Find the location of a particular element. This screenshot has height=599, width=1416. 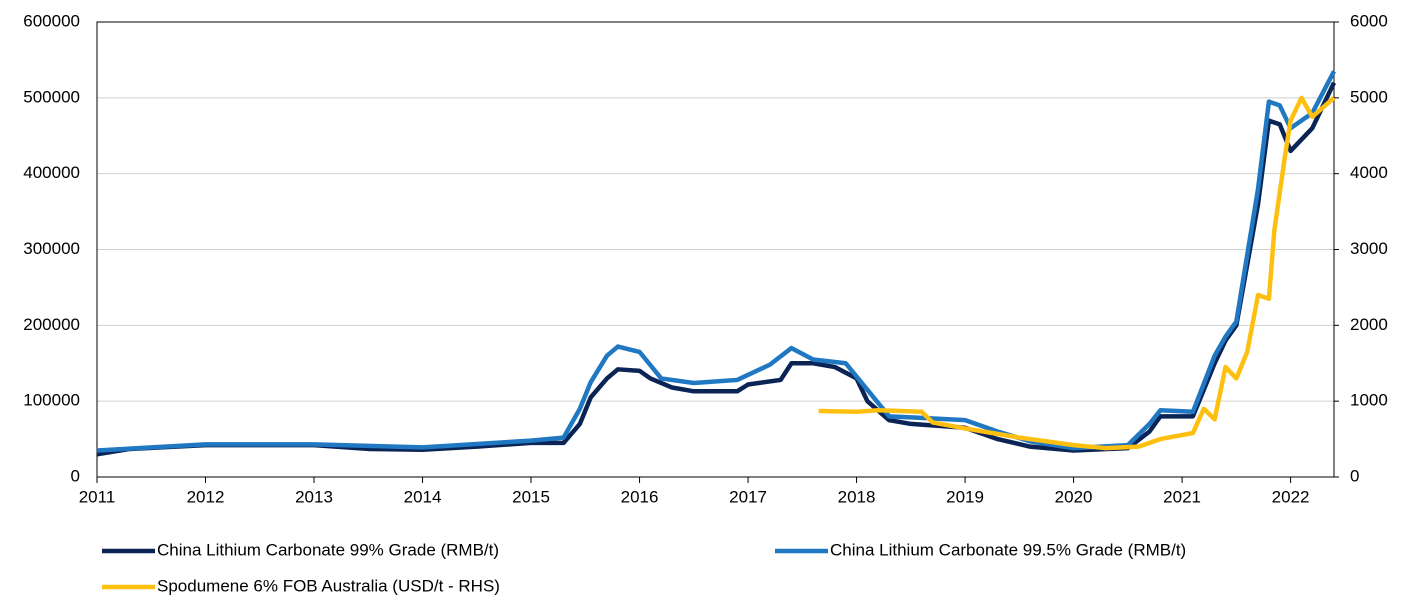

y-tick-label: 0 is located at coordinates (75, 475).